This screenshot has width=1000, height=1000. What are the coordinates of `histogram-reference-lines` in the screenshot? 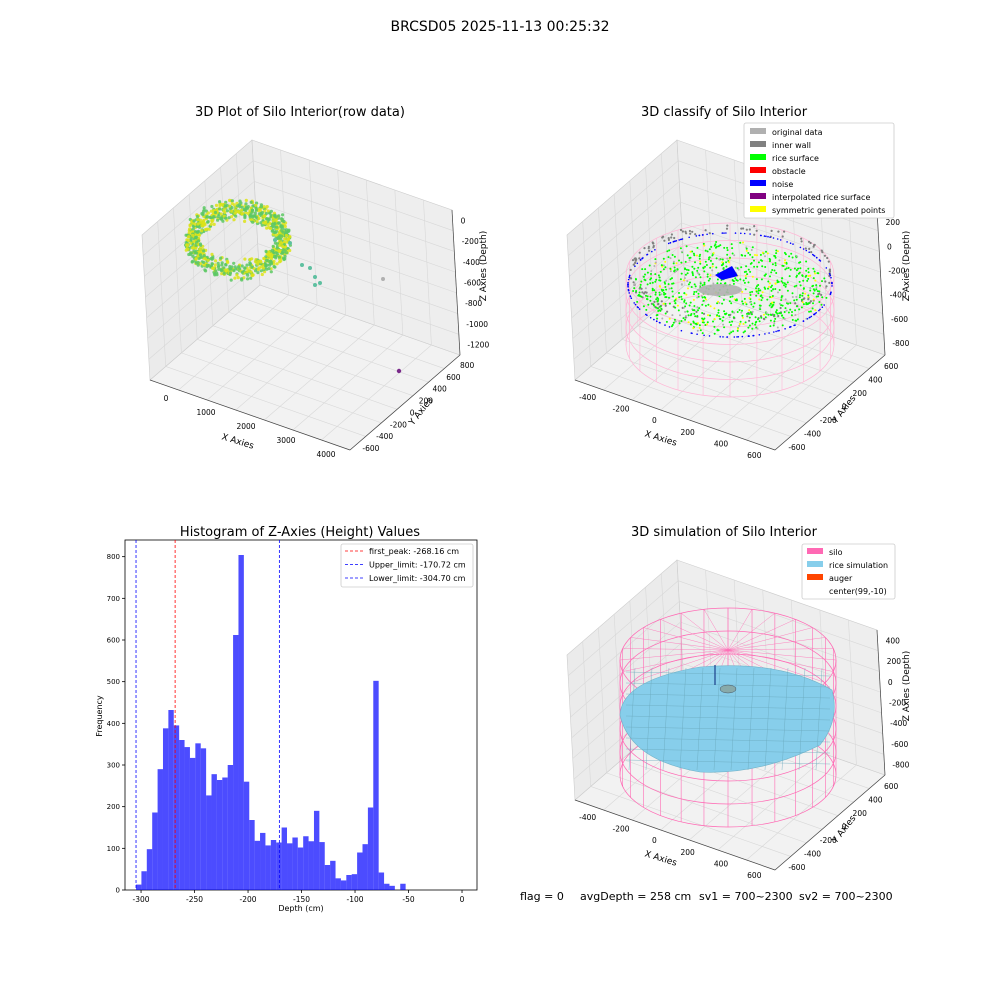 It's located at (207, 715).